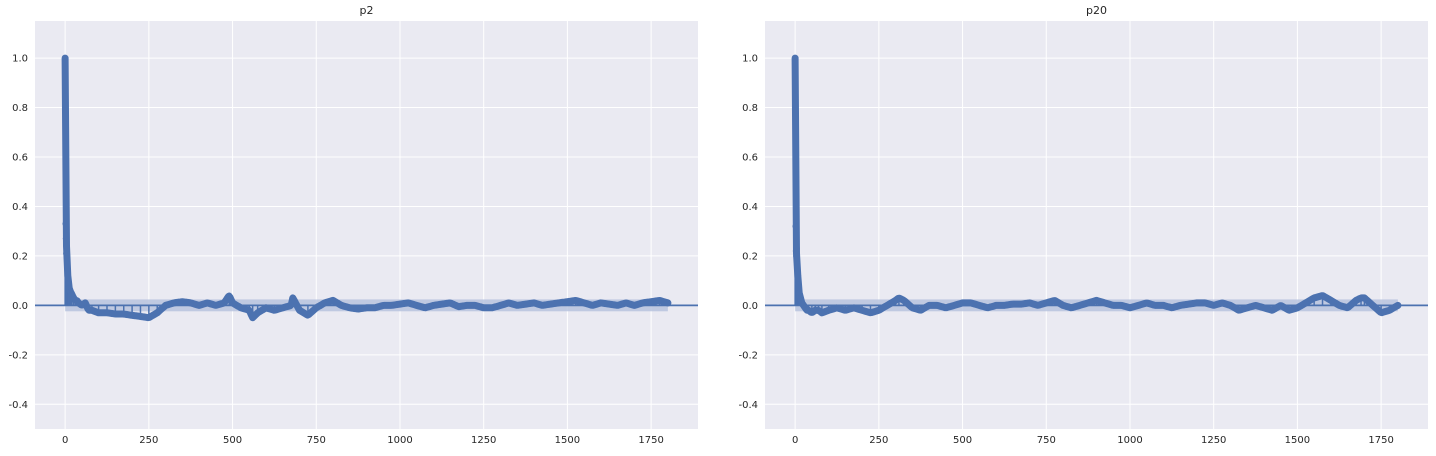 This screenshot has height=456, width=1436. I want to click on x-tick-label: 1500, so click(567, 440).